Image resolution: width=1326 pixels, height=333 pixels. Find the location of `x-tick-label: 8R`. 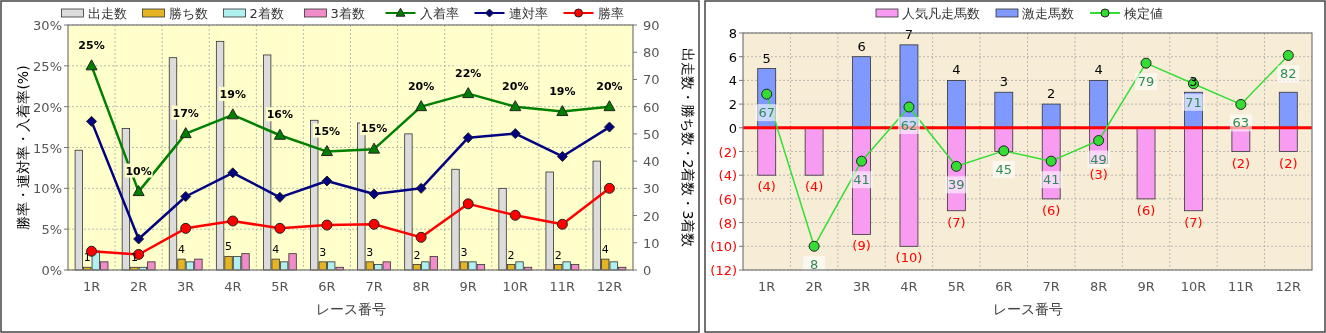

x-tick-label: 8R is located at coordinates (421, 286).